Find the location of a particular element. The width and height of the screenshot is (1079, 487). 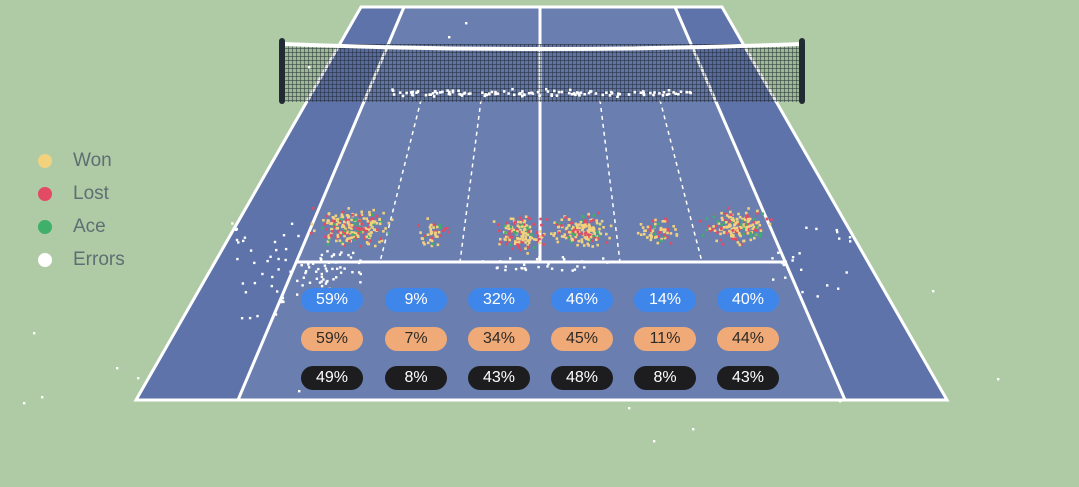

zone-stat-badge: 49% is located at coordinates (332, 378).